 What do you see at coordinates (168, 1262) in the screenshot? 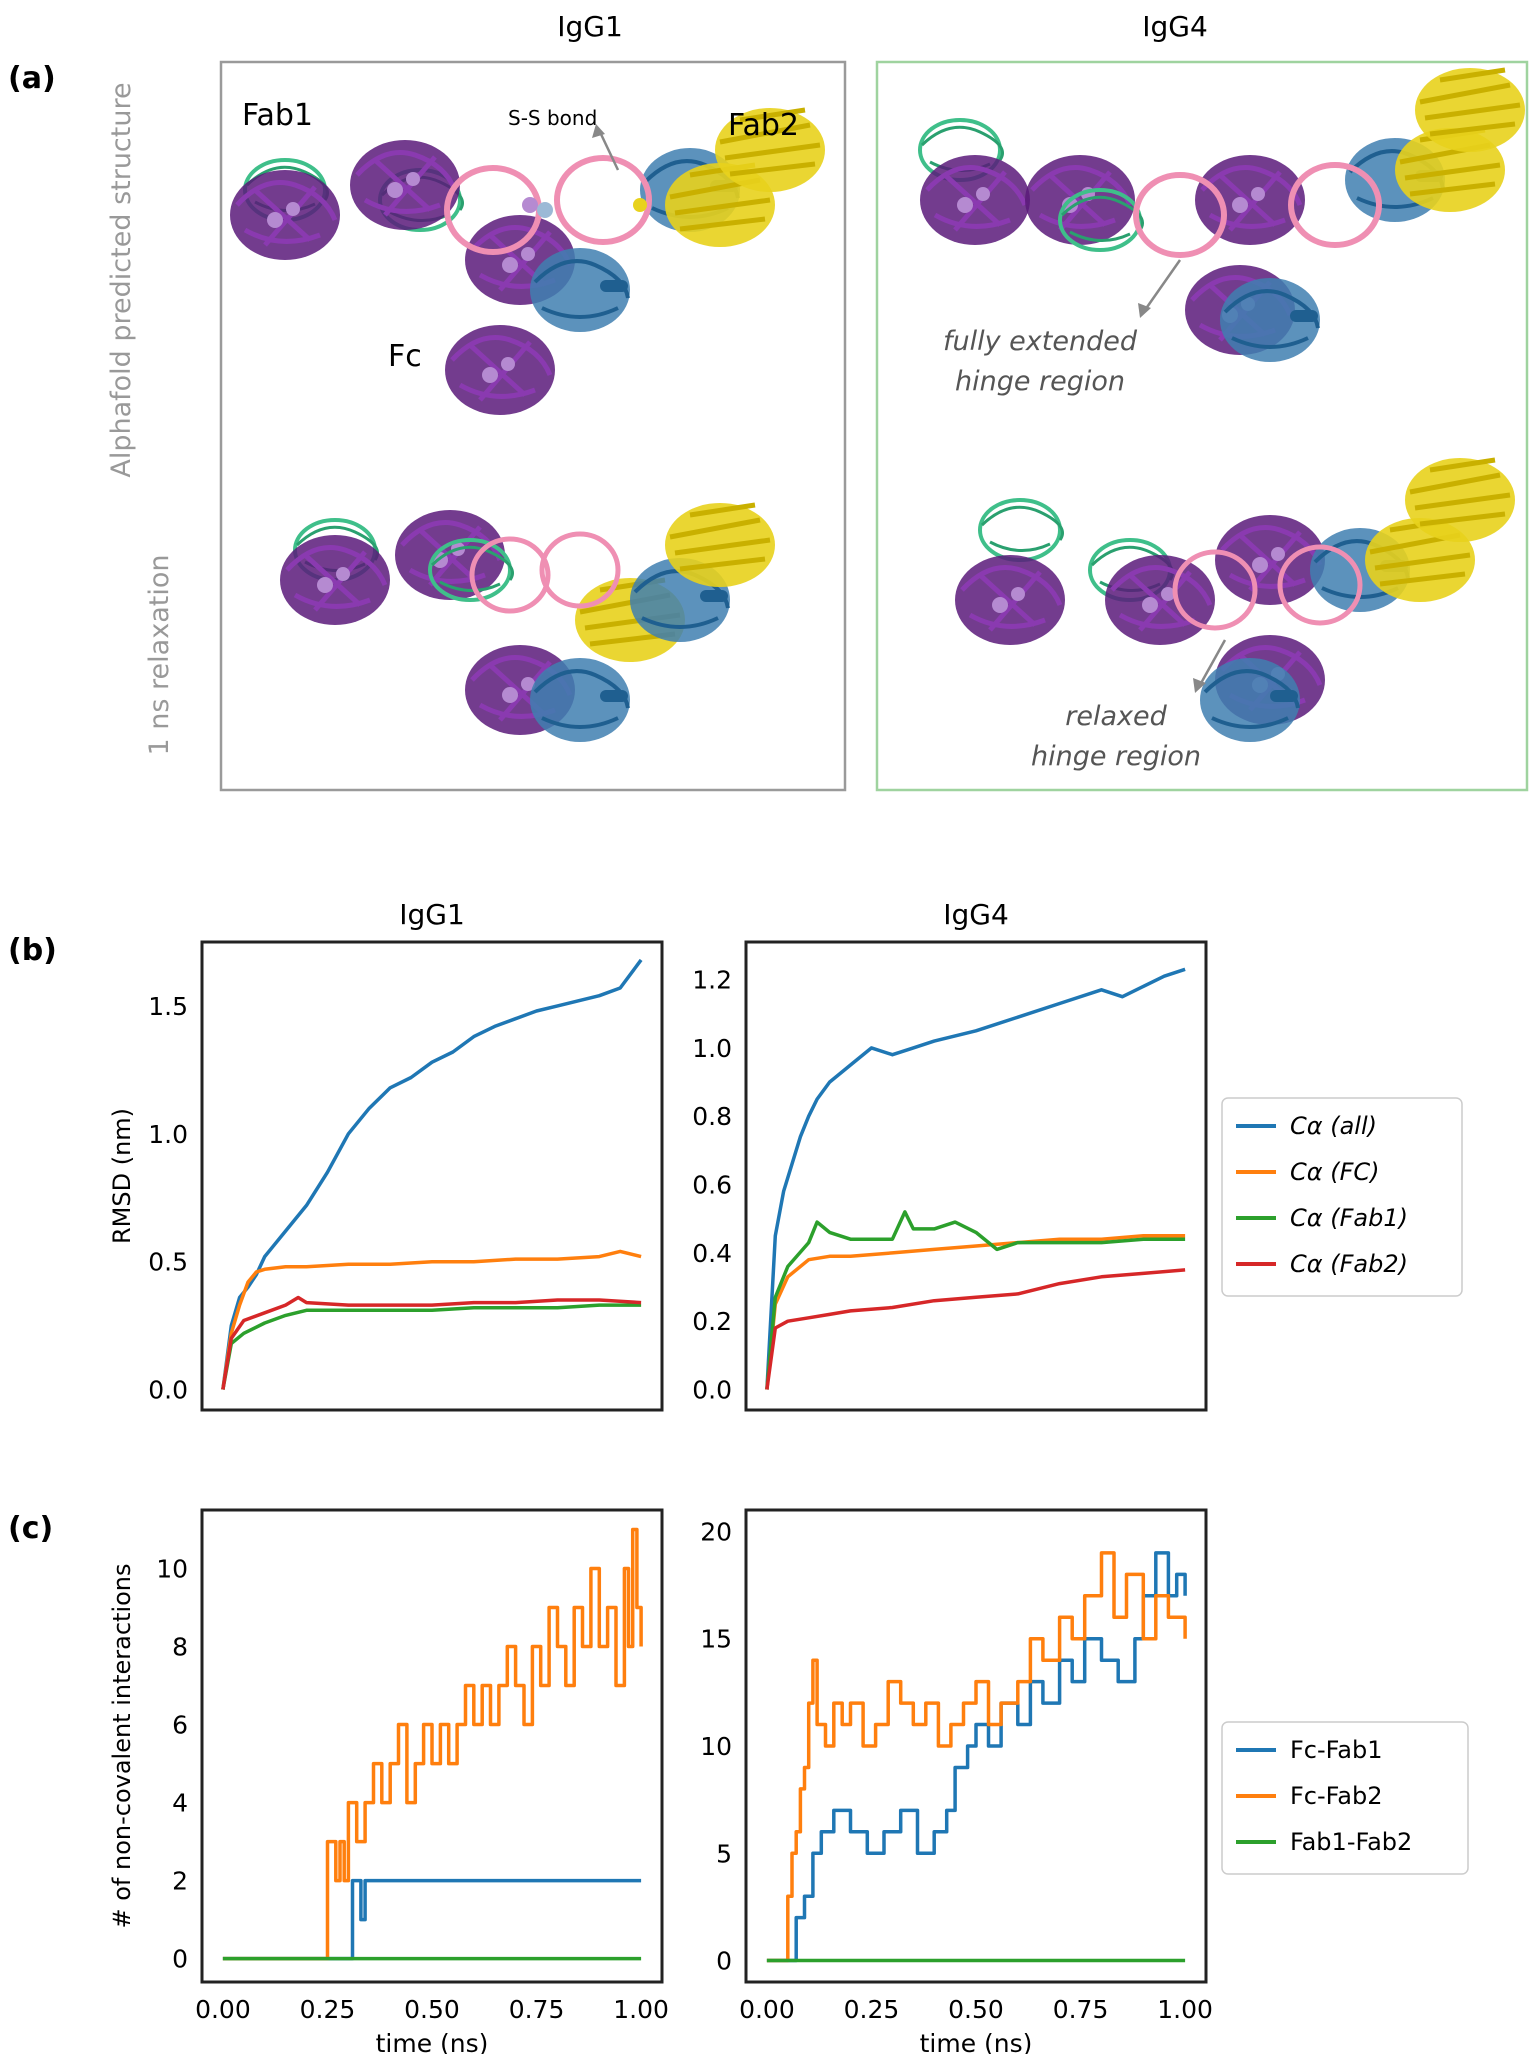
I see `y-tick-label: 0.5` at bounding box center [168, 1262].